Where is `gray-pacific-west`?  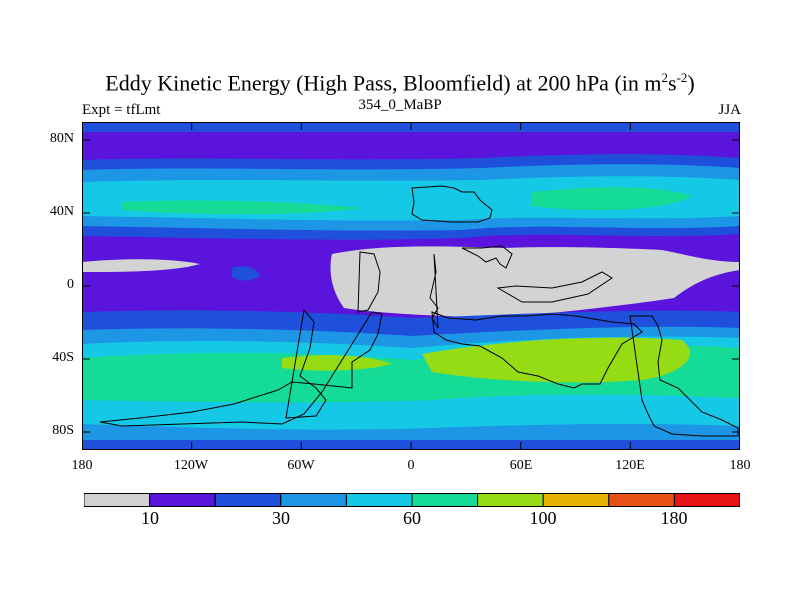 gray-pacific-west is located at coordinates (141, 265).